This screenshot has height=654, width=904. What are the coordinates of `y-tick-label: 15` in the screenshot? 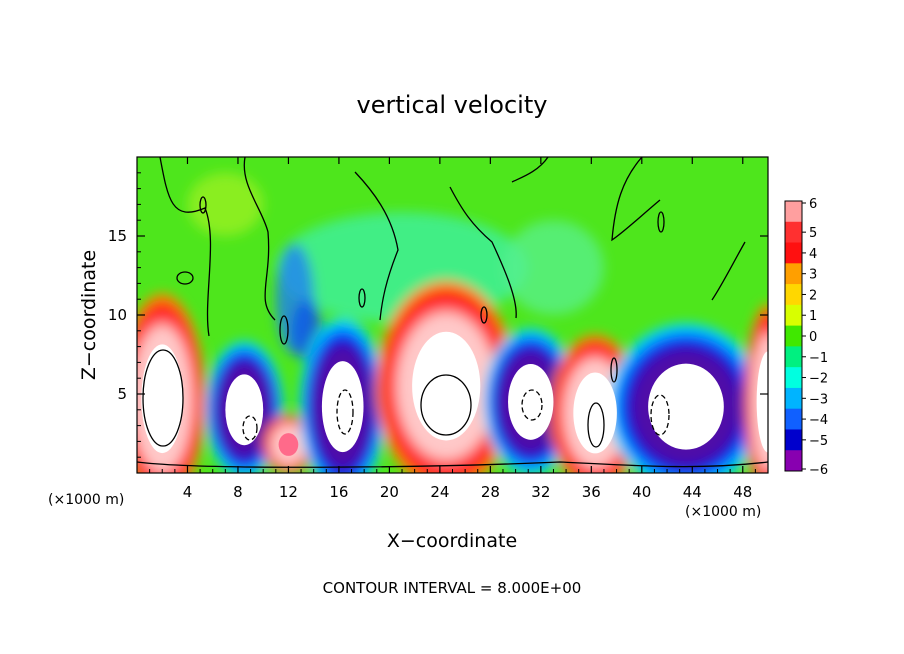 It's located at (117, 236).